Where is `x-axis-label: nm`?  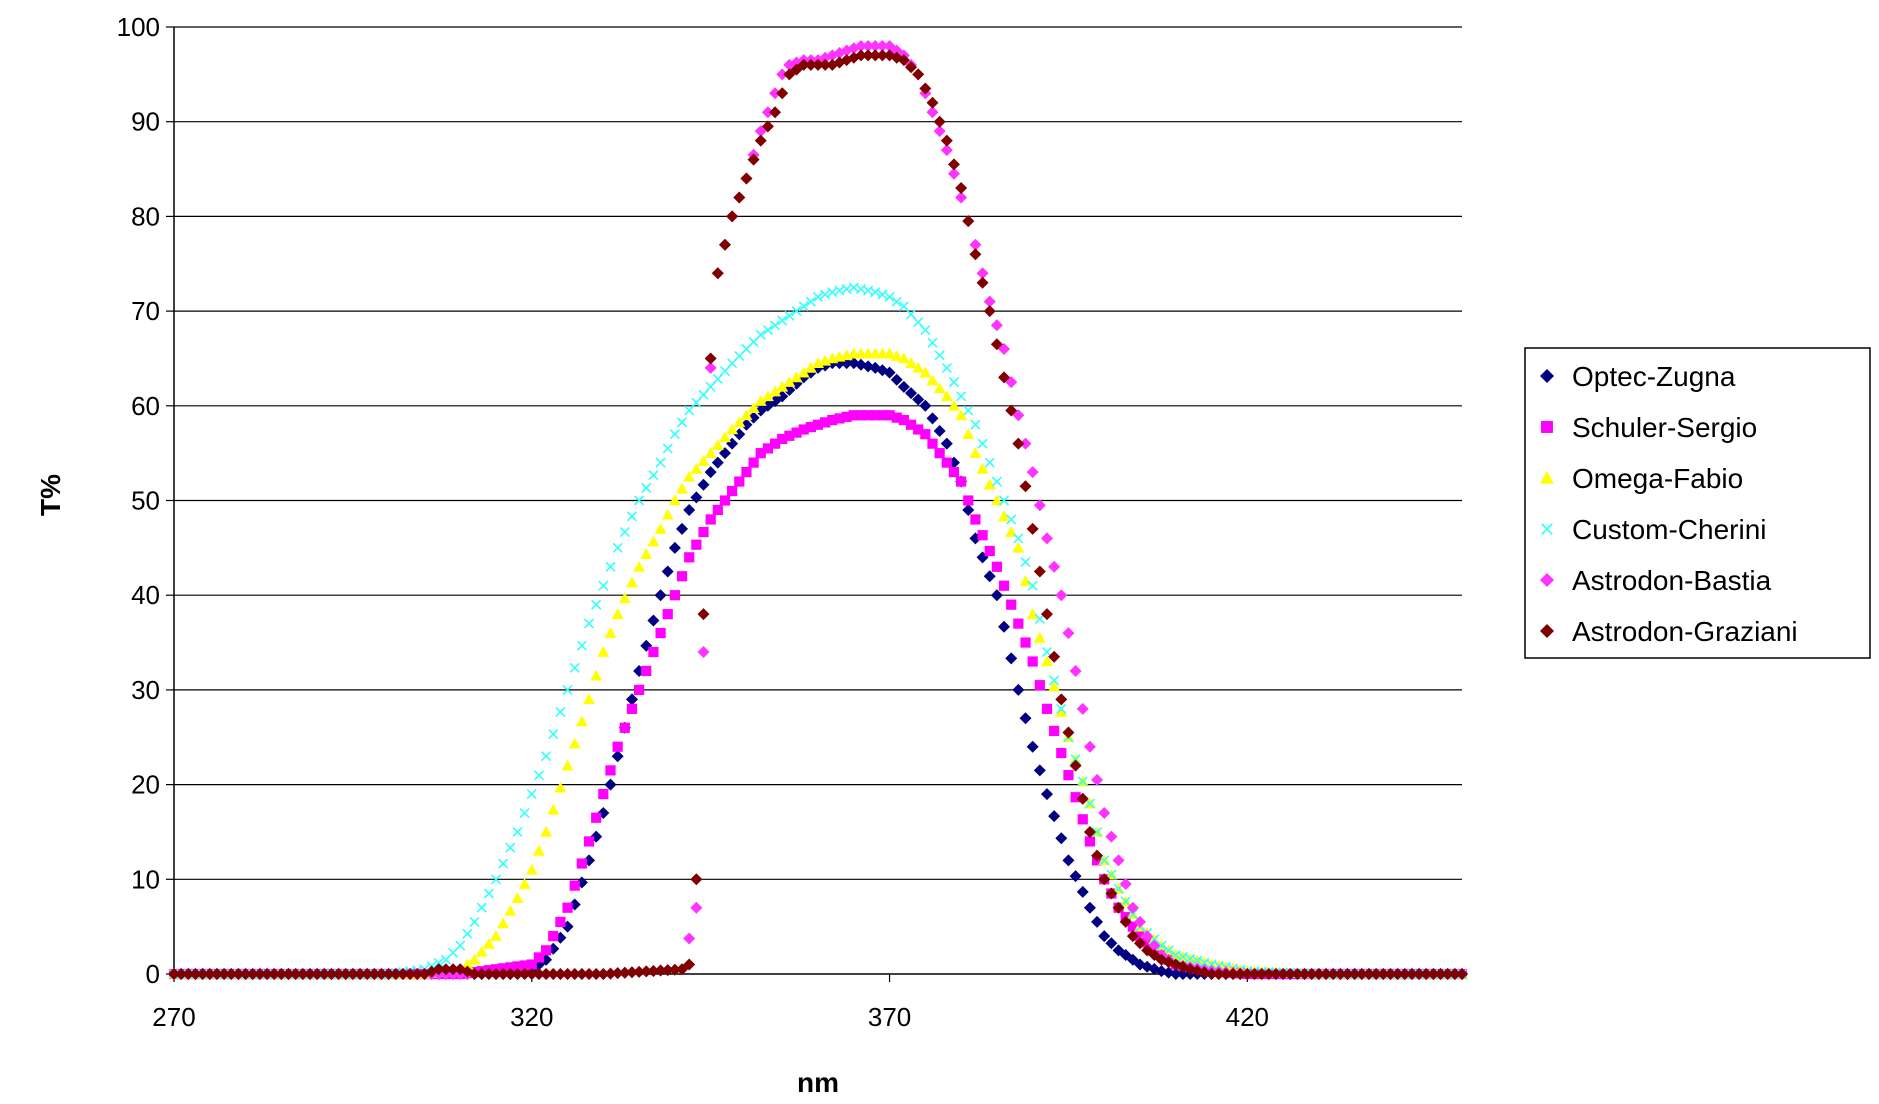
x-axis-label: nm is located at coordinates (818, 1082).